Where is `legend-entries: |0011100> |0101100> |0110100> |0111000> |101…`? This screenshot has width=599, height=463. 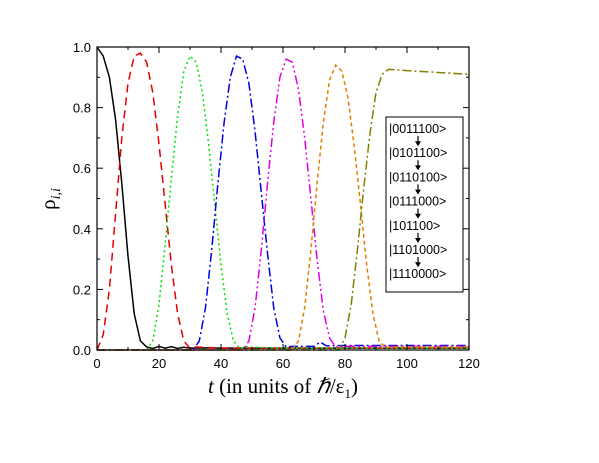 legend-entries: |0011100> |0101100> |0110100> |0111000> |101… is located at coordinates (418, 201).